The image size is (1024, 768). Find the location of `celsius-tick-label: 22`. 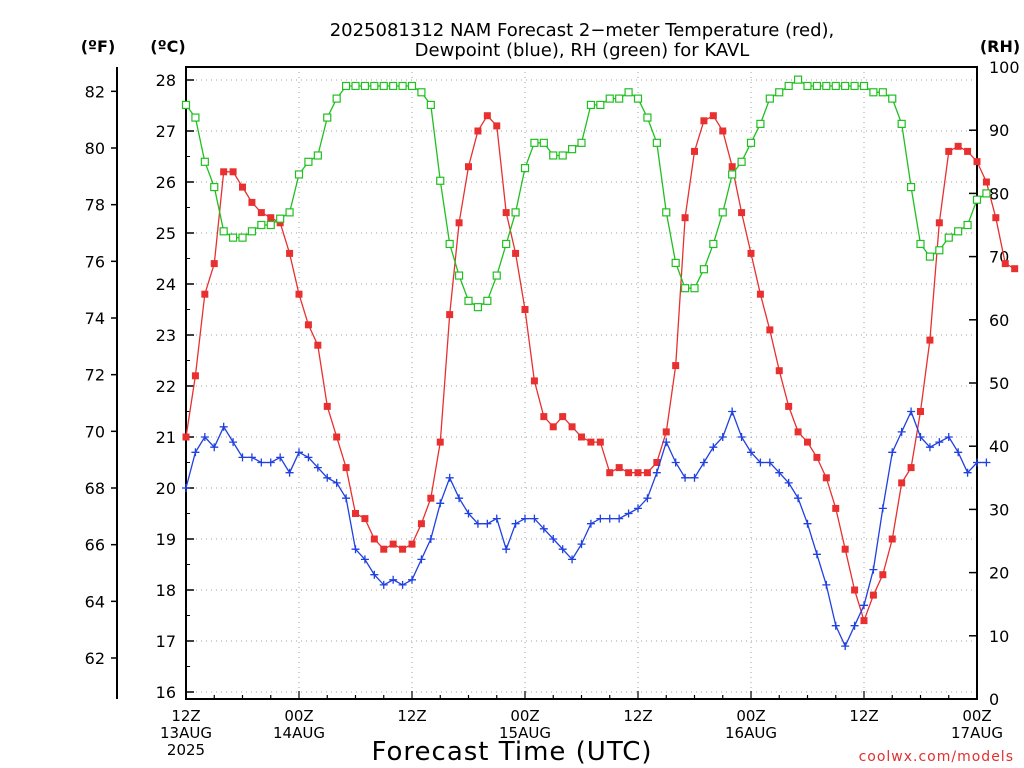

celsius-tick-label: 22 is located at coordinates (166, 386).